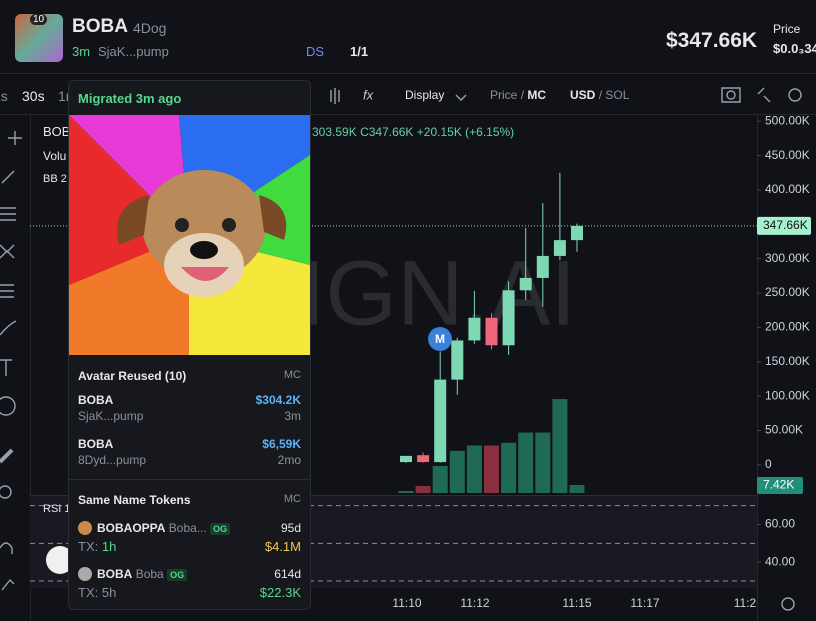 This screenshot has height=621, width=816. I want to click on axis-settings, so click(788, 604).